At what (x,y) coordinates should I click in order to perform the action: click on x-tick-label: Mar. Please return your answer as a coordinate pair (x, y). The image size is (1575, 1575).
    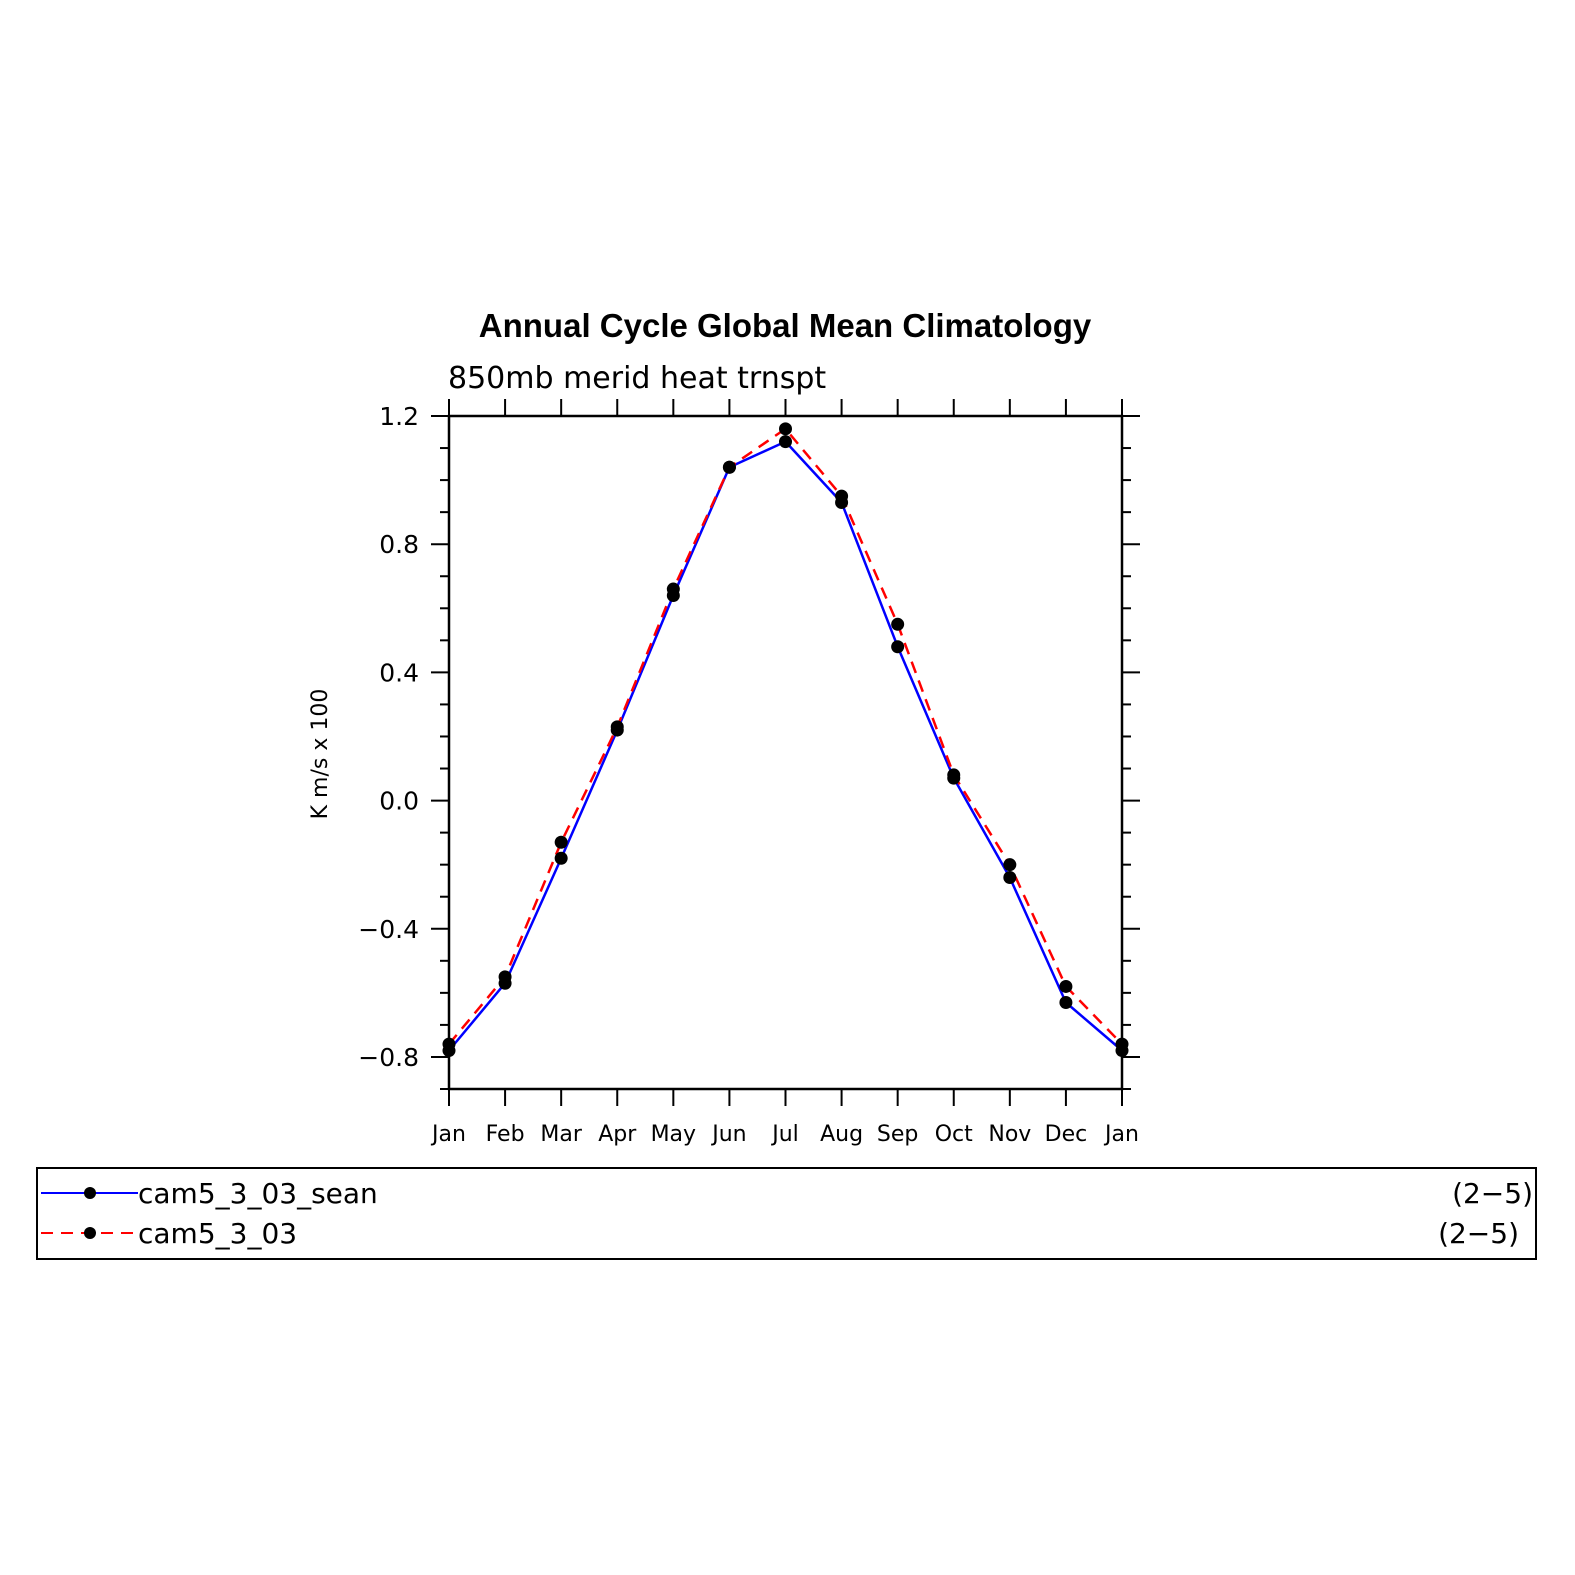
    Looking at the image, I should click on (561, 1134).